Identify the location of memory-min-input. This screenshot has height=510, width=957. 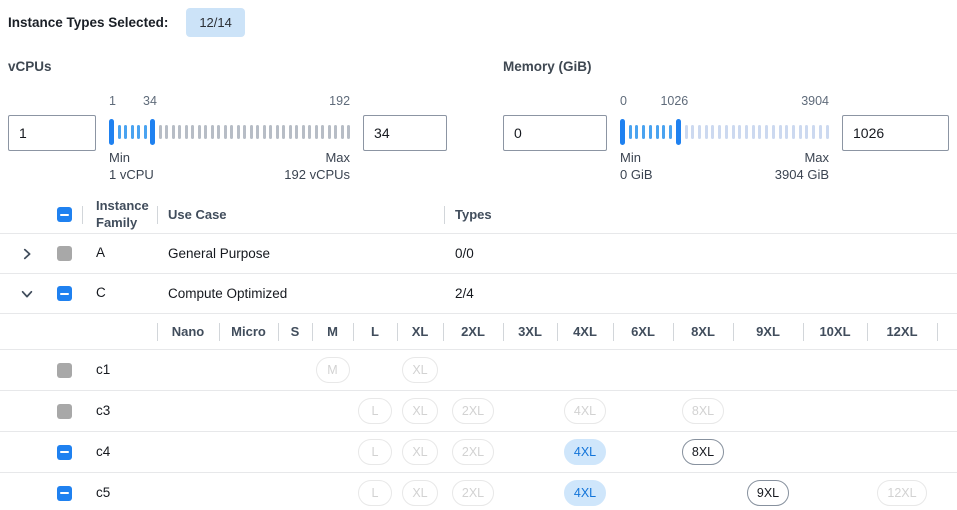
(555, 133).